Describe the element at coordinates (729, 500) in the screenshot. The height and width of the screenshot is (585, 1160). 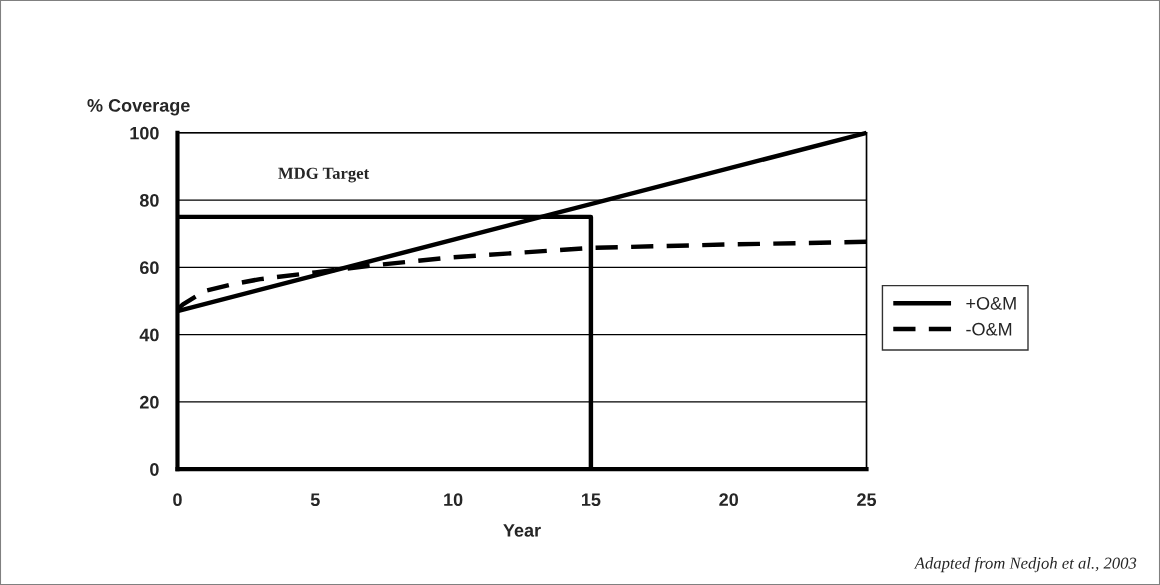
I see `x-tick-label: 20` at that location.